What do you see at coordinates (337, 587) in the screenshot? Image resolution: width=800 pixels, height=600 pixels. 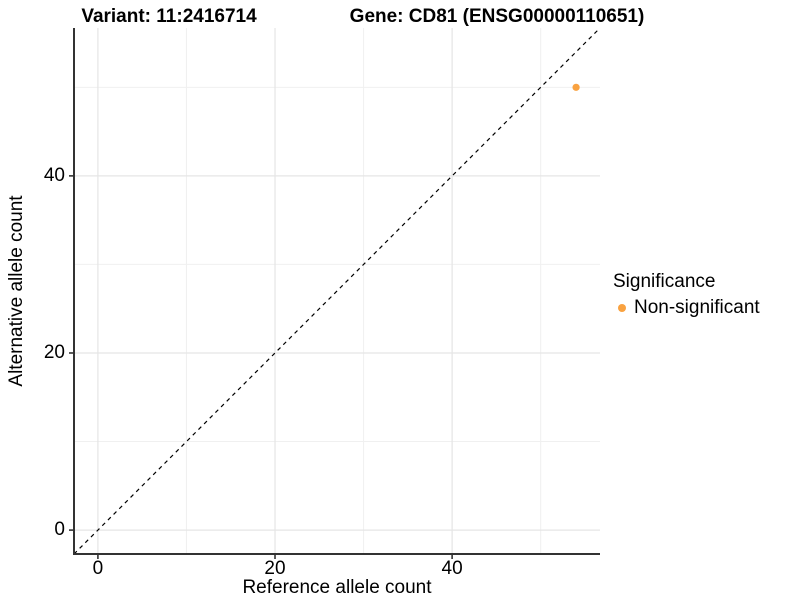 I see `x-axis-title: Reference allele count` at bounding box center [337, 587].